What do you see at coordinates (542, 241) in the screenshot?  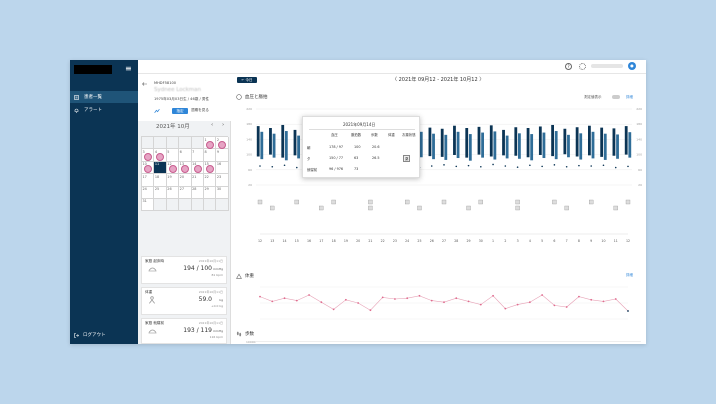 I see `x-tick-label: 5` at bounding box center [542, 241].